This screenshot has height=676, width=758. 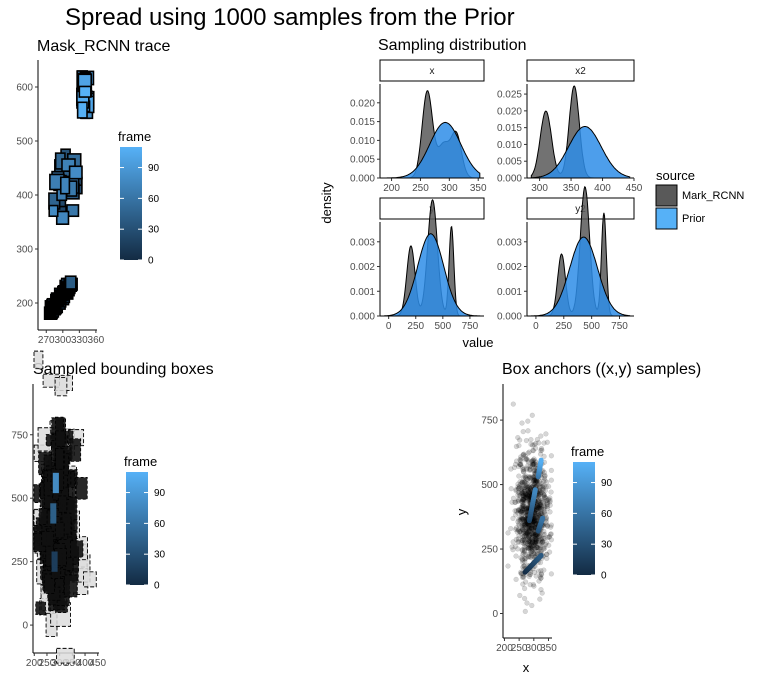 I want to click on sampled-boxes-y-tick-label: 500, so click(x=19, y=499).